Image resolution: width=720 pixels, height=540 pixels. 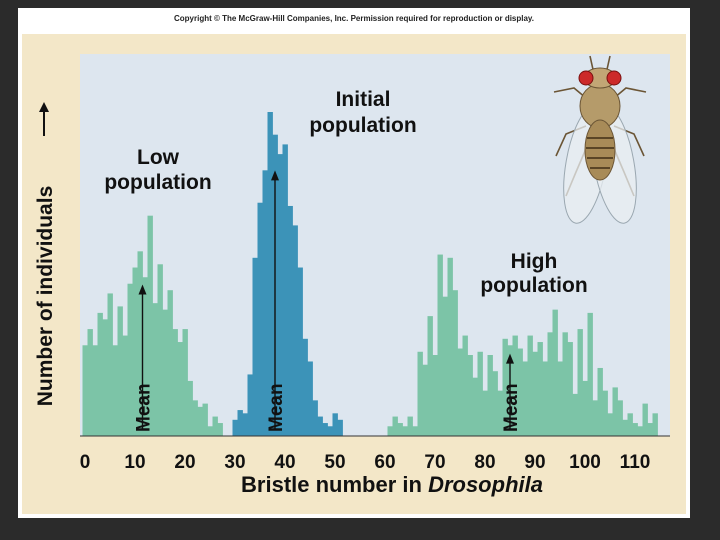 I want to click on x-tick-labels: 0 10 20 30 40 50 60 70 80 90 100 110, so click(x=365, y=462).